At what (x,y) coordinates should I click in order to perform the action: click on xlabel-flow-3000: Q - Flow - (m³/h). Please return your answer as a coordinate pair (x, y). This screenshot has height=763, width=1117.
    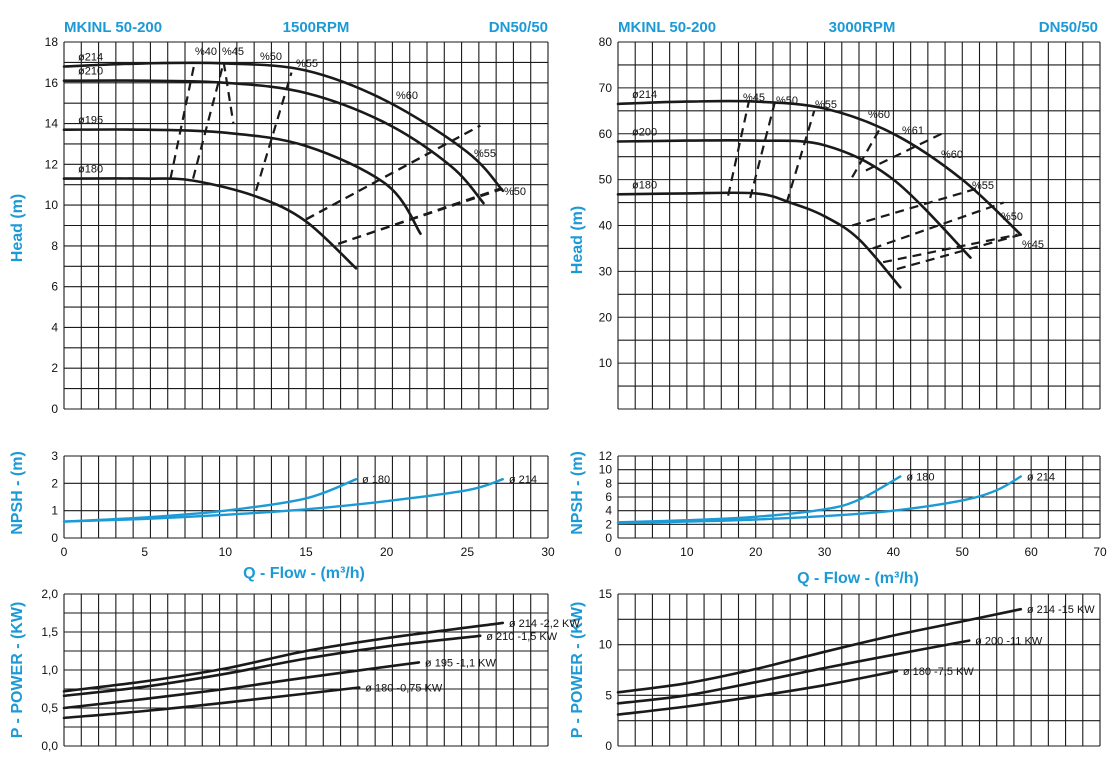
    Looking at the image, I should click on (858, 578).